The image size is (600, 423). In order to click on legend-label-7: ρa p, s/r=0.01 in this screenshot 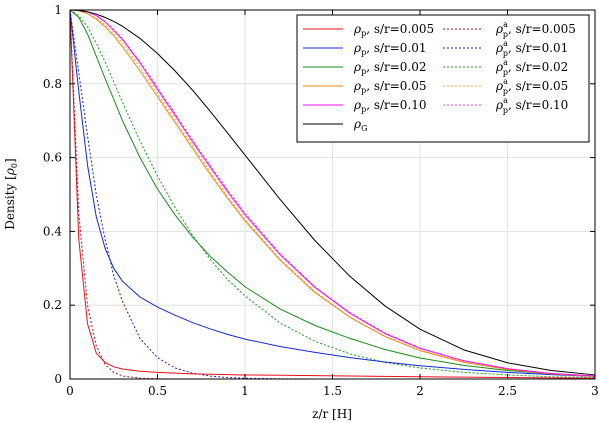, I will do `click(531, 48)`.